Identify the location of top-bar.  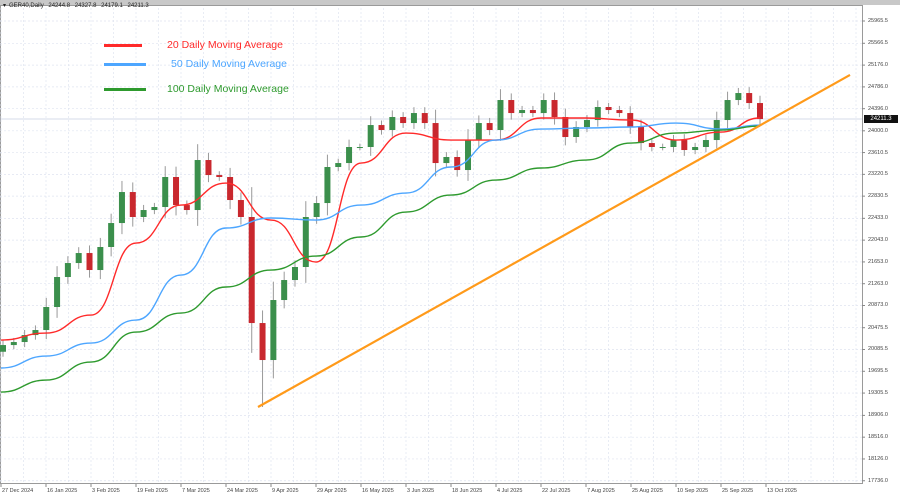
(450, 2).